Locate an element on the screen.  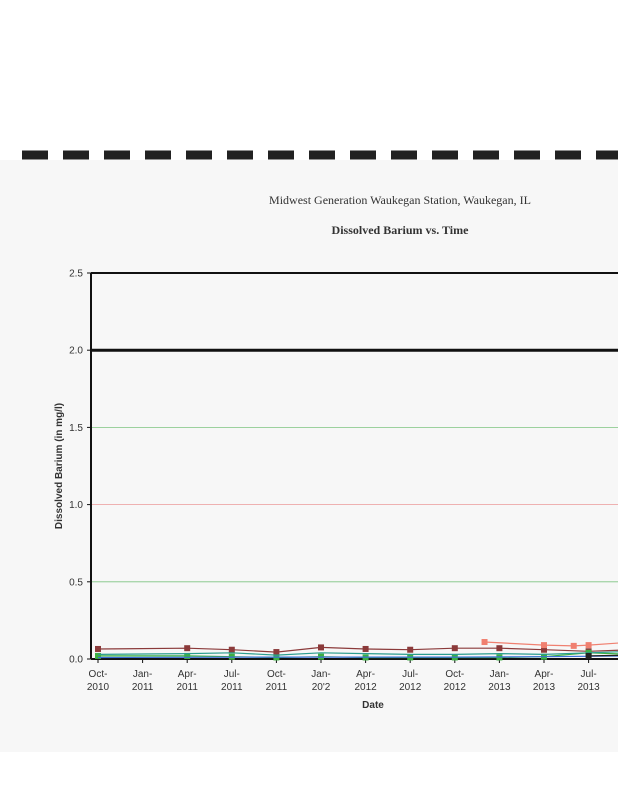
y-tick-label: 0.5 is located at coordinates (76, 582).